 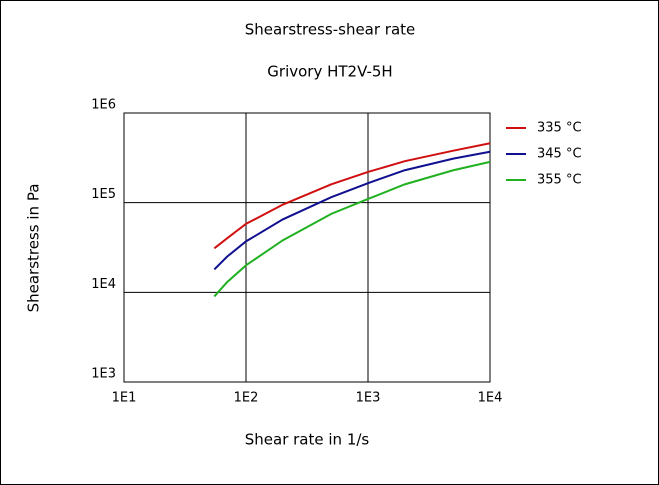 I want to click on chart-subtitle: Grivory HT2V-5H, so click(x=329, y=72).